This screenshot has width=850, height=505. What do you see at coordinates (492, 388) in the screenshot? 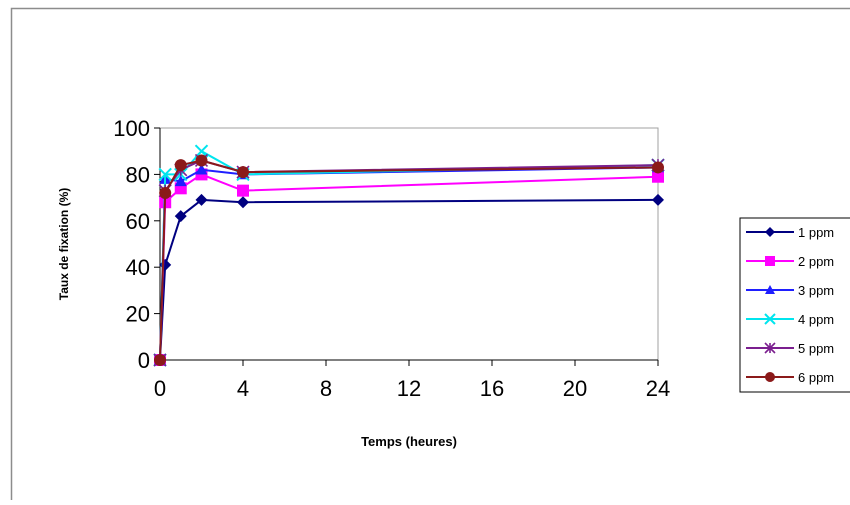
I see `x-tick-label: 16` at bounding box center [492, 388].